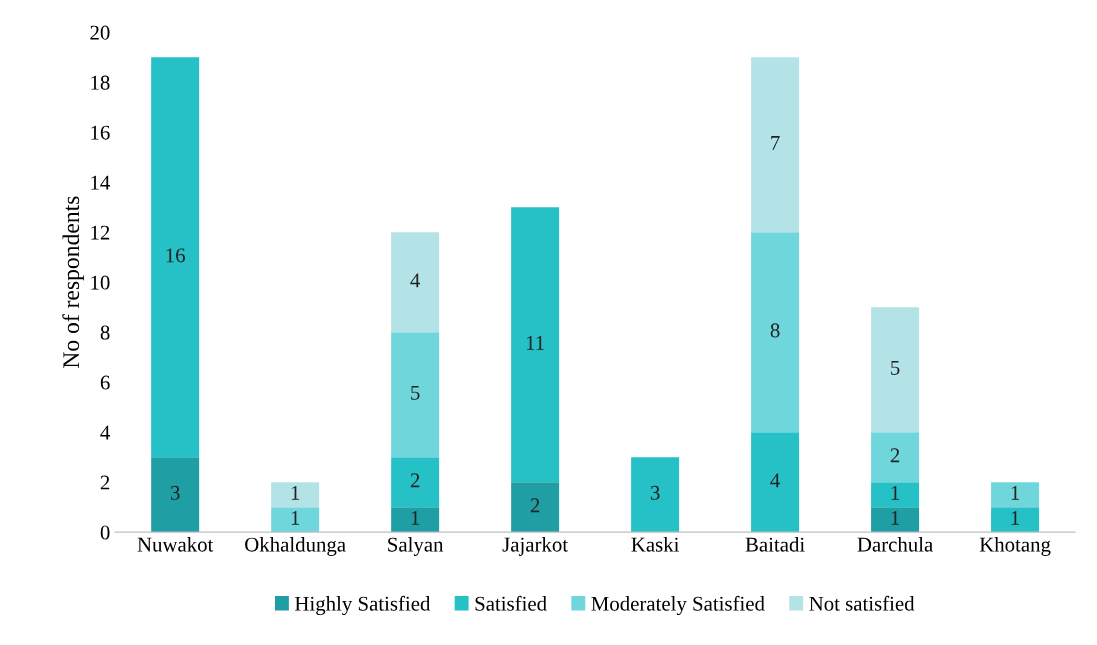  I want to click on x-tick-label: Okhaldunga, so click(295, 546).